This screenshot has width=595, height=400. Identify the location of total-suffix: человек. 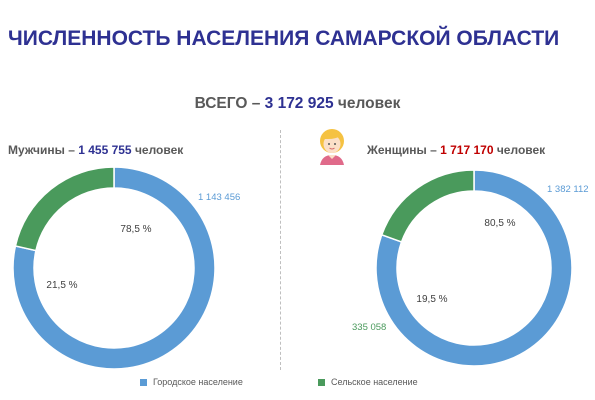
(367, 103).